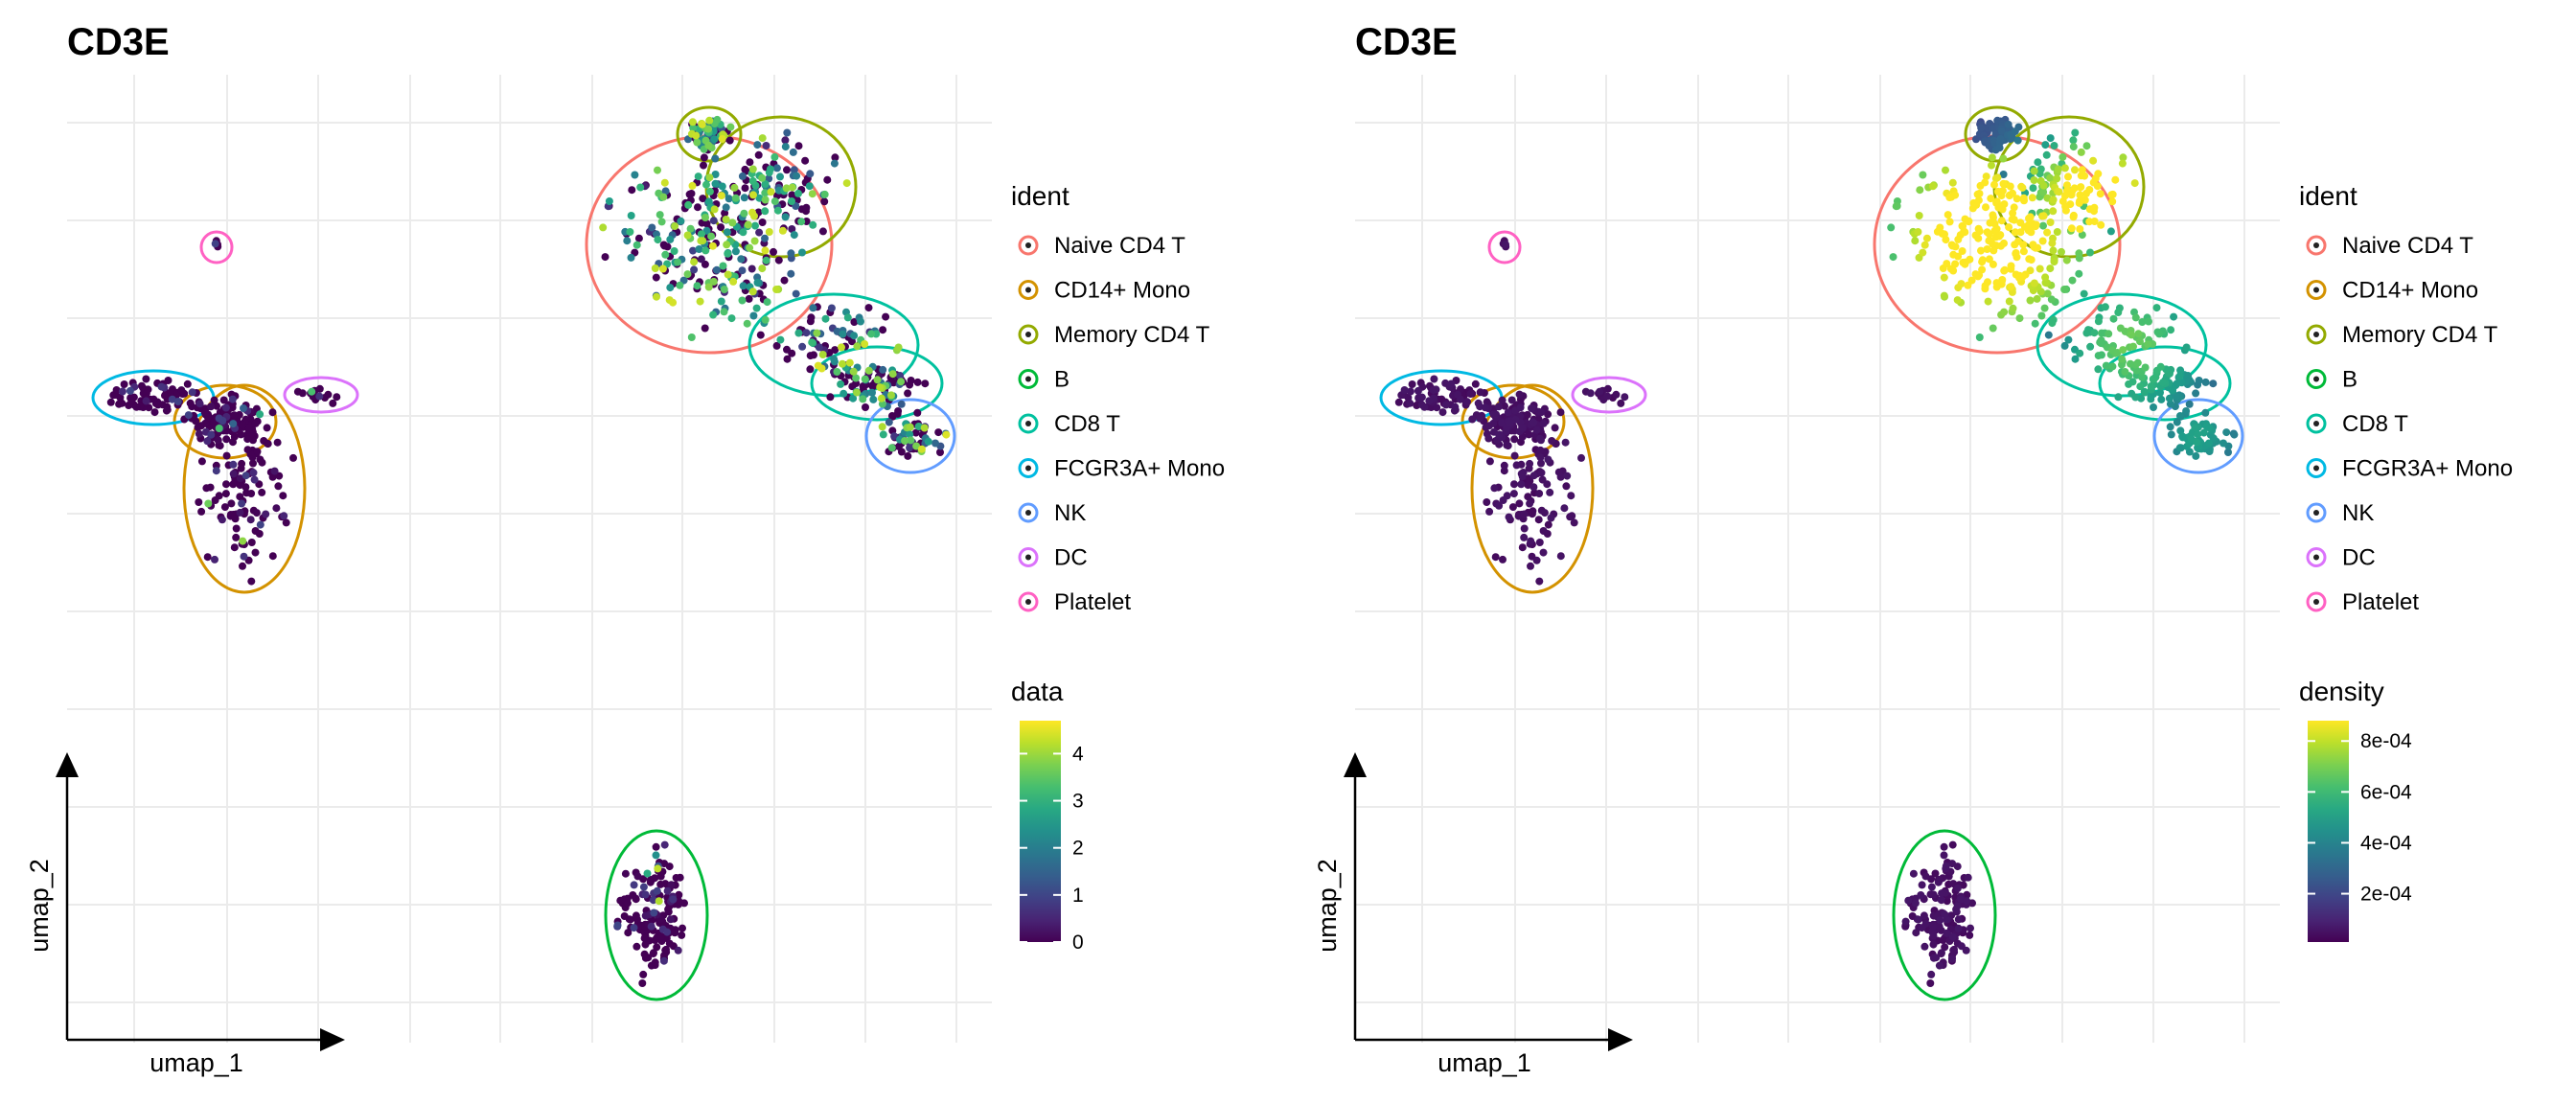 The width and height of the screenshot is (2576, 1104). I want to click on outline-cd8, so click(2165, 383).